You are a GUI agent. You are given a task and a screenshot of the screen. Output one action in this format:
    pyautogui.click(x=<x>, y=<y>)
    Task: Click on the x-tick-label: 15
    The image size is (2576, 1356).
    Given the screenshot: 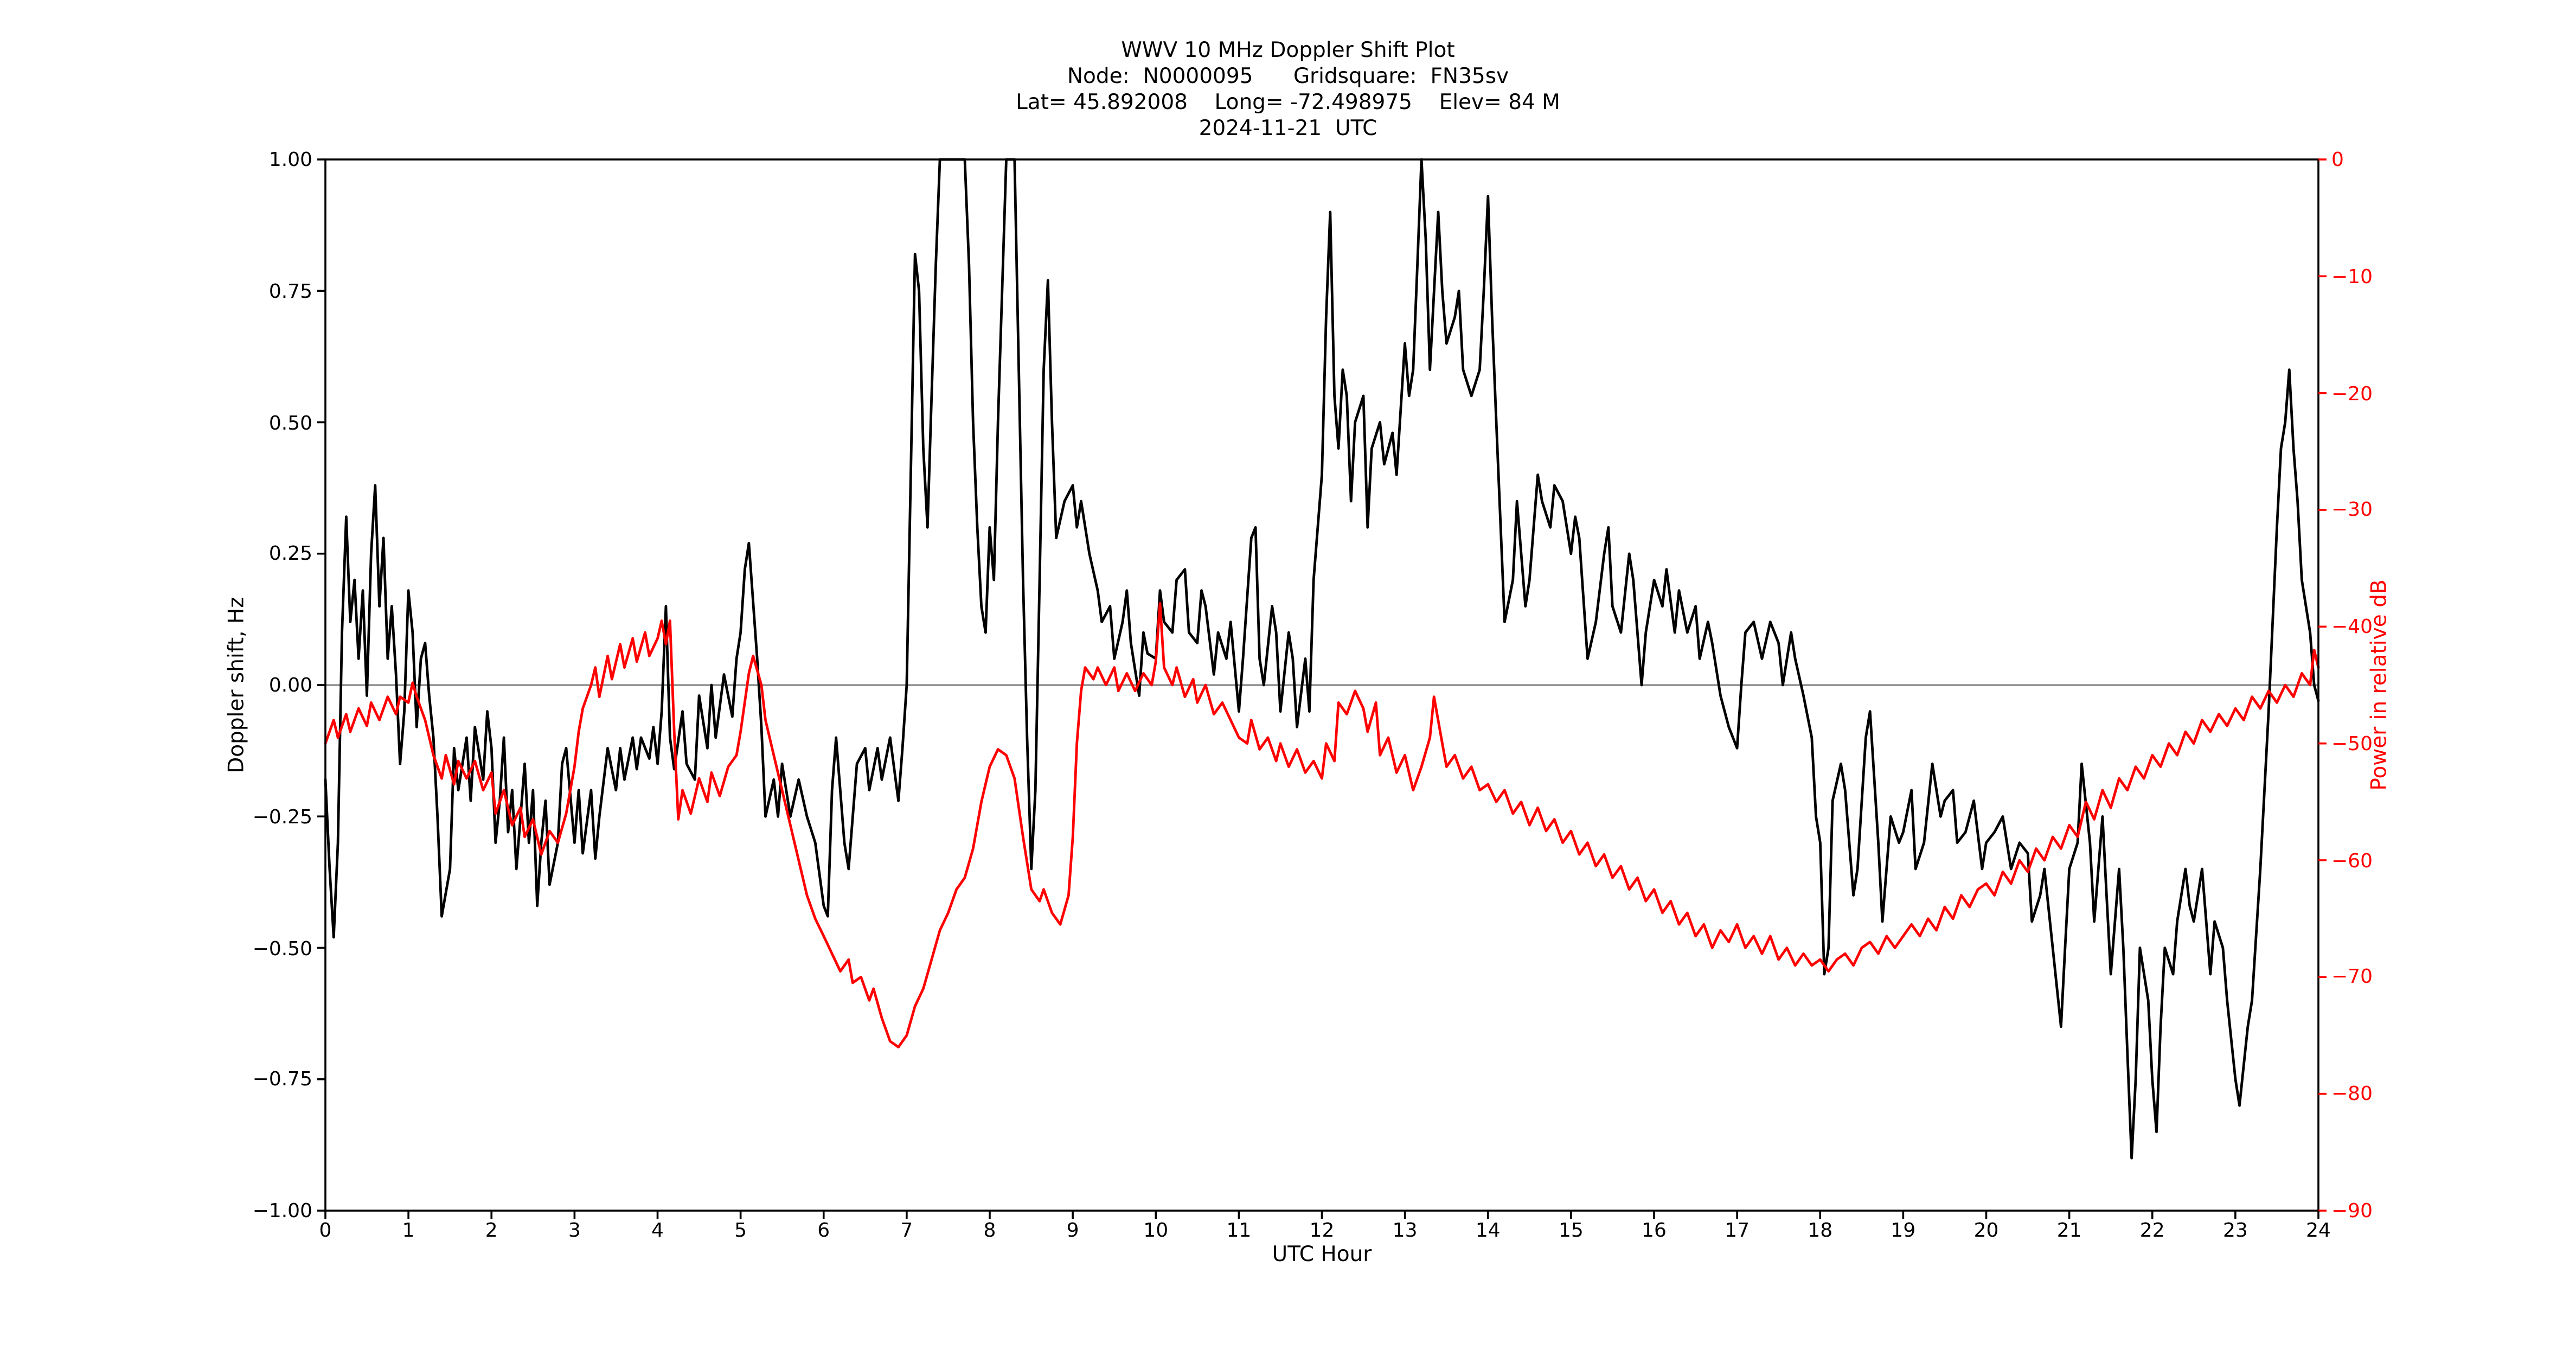 What is the action you would take?
    pyautogui.click(x=1571, y=1230)
    